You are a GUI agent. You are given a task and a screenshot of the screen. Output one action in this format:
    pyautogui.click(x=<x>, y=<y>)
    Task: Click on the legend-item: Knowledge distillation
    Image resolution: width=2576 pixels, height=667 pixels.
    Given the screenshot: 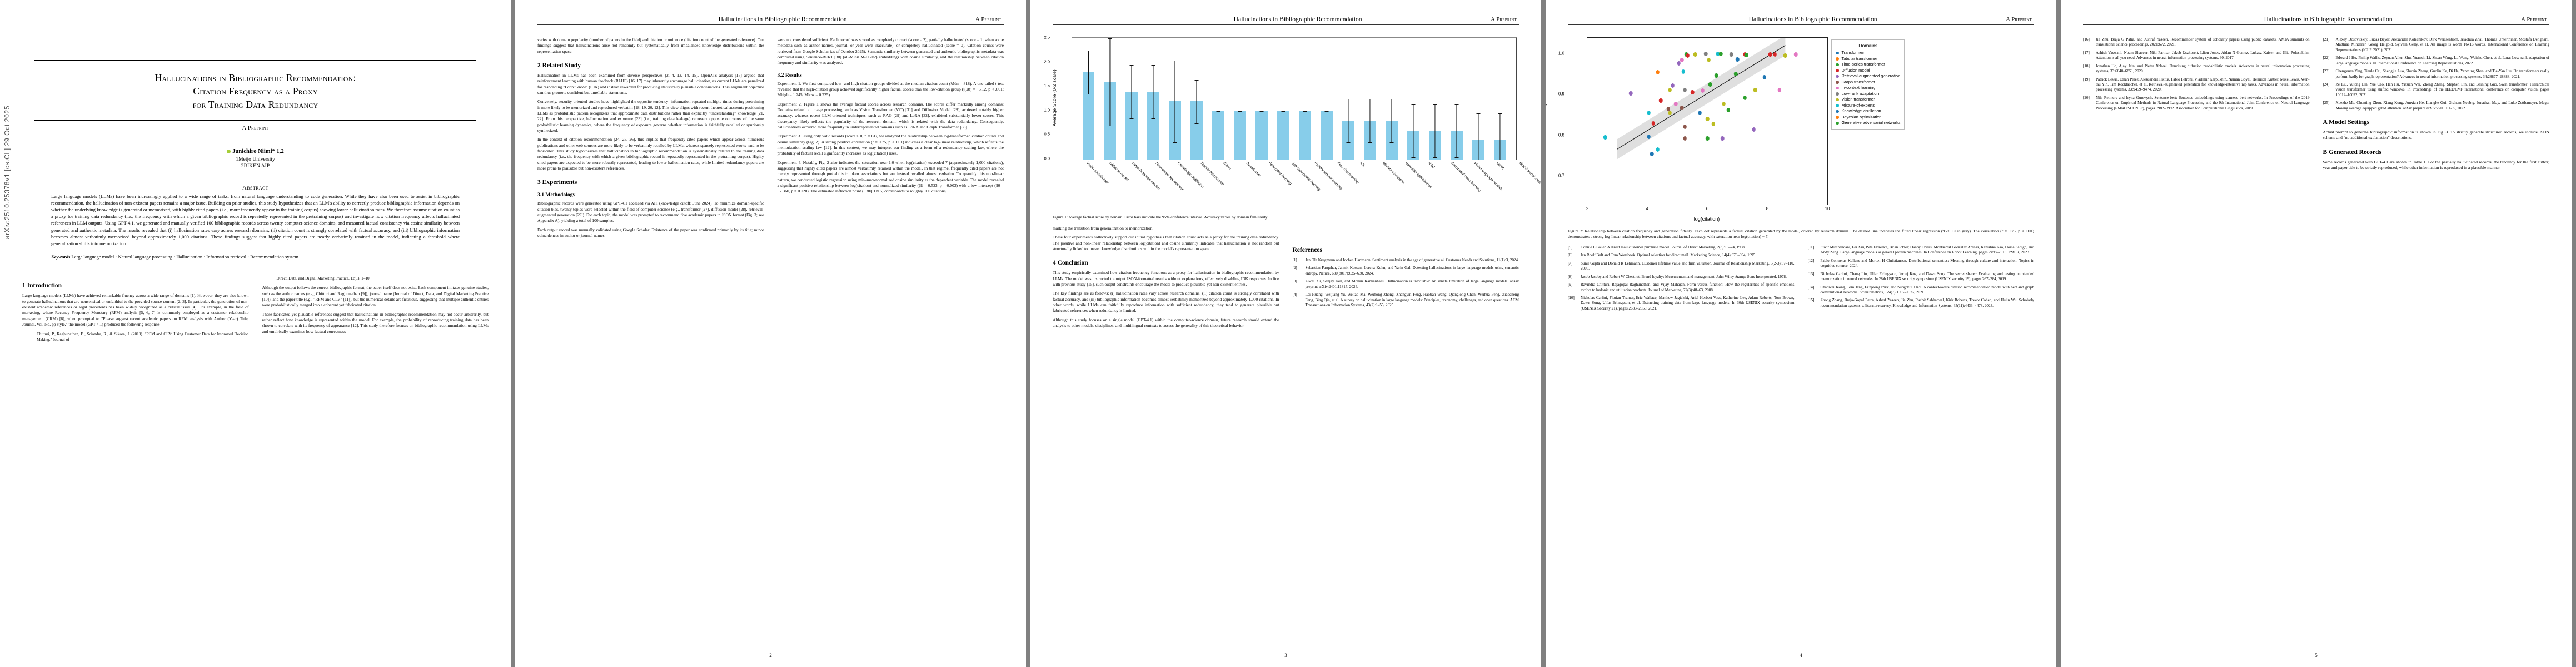 What is the action you would take?
    pyautogui.click(x=1868, y=111)
    